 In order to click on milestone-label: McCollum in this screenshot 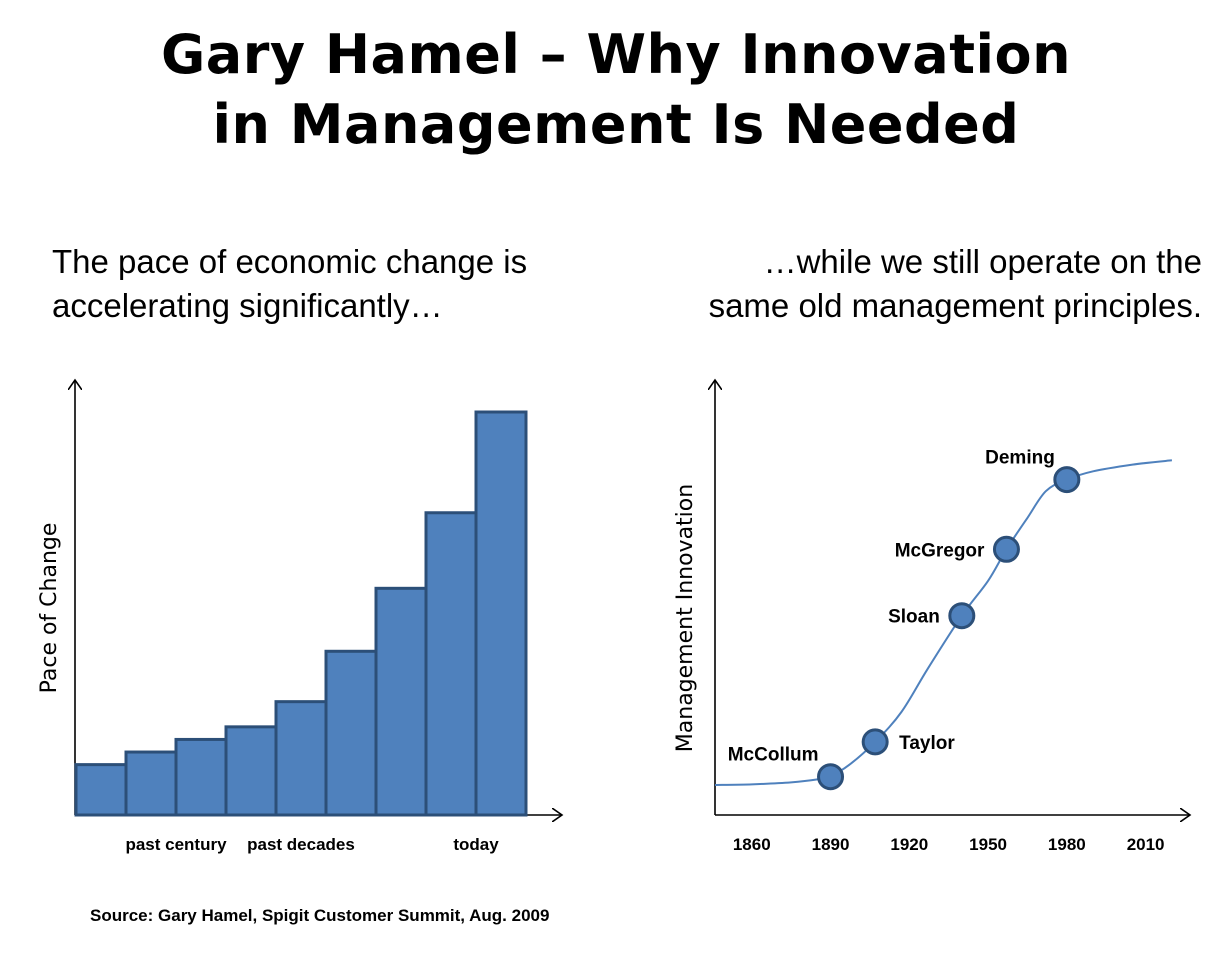, I will do `click(773, 755)`.